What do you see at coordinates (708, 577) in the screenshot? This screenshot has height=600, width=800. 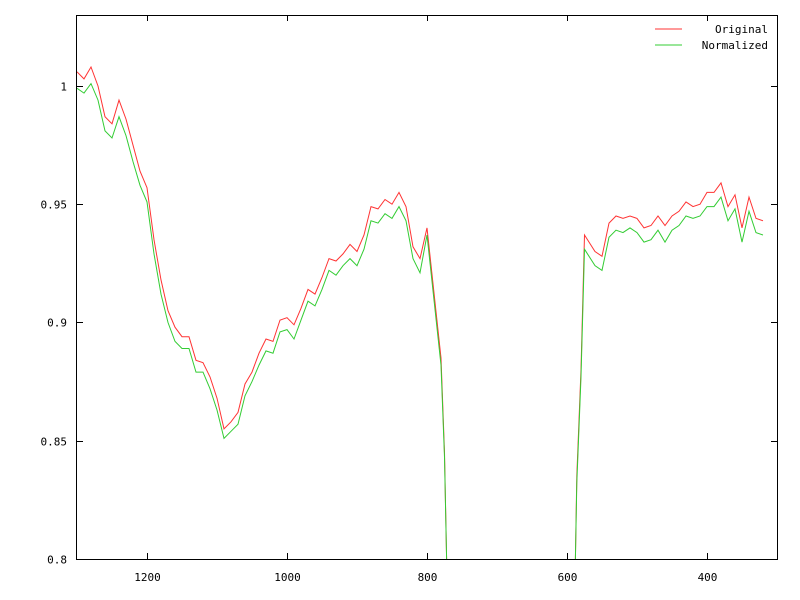 I see `x-tick-label: 400` at bounding box center [708, 577].